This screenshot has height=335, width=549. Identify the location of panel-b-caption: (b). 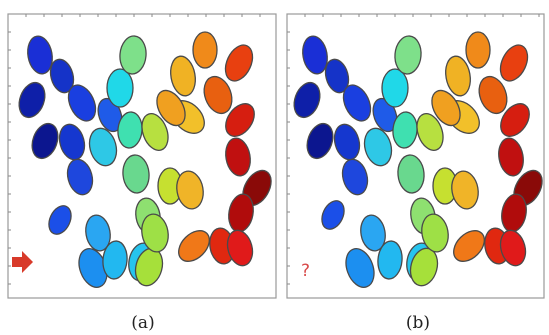
(418, 323).